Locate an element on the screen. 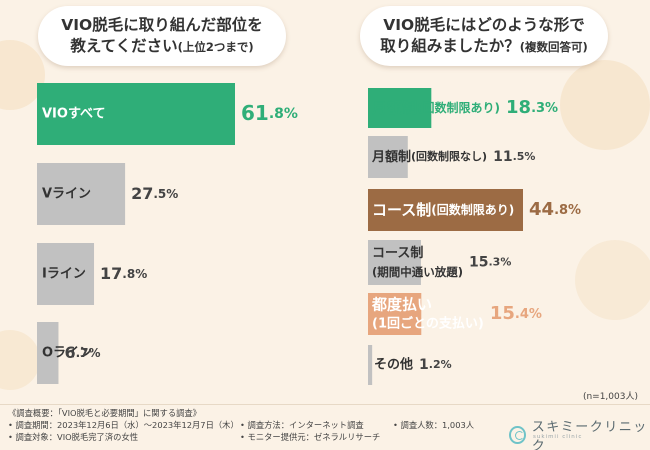 This screenshot has height=450, width=650. right-bar-label: 都度払い is located at coordinates (401, 305).